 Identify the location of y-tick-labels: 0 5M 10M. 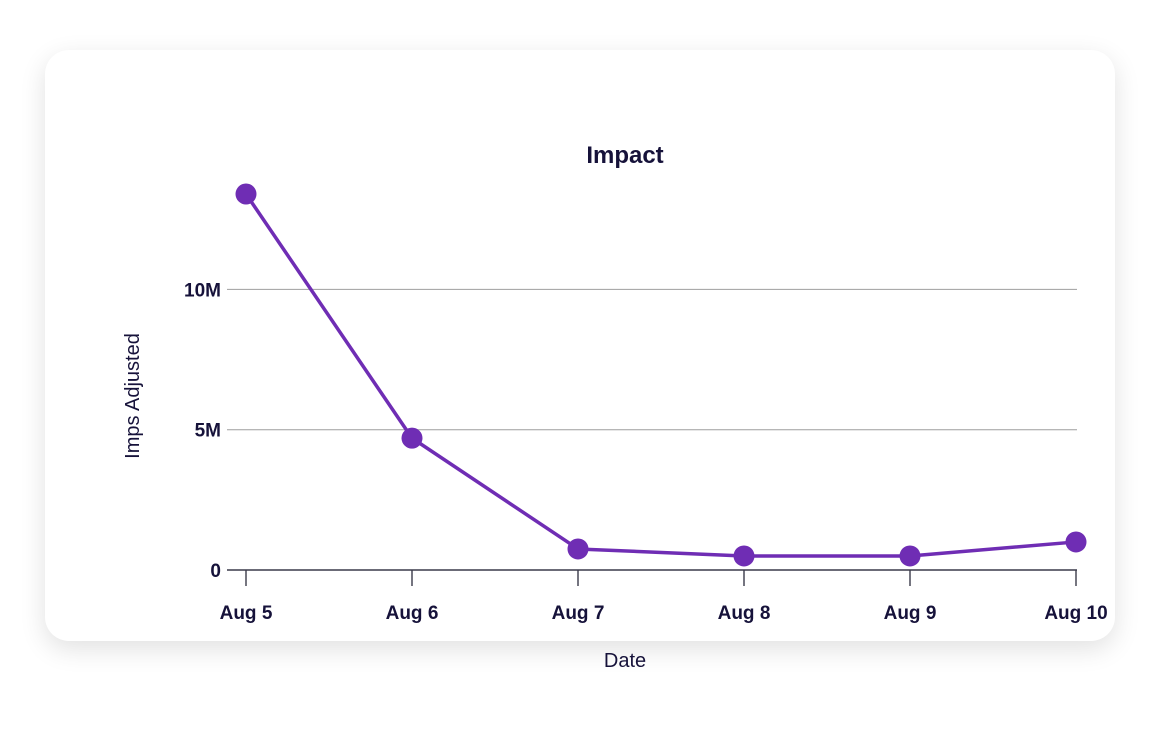
(202, 431).